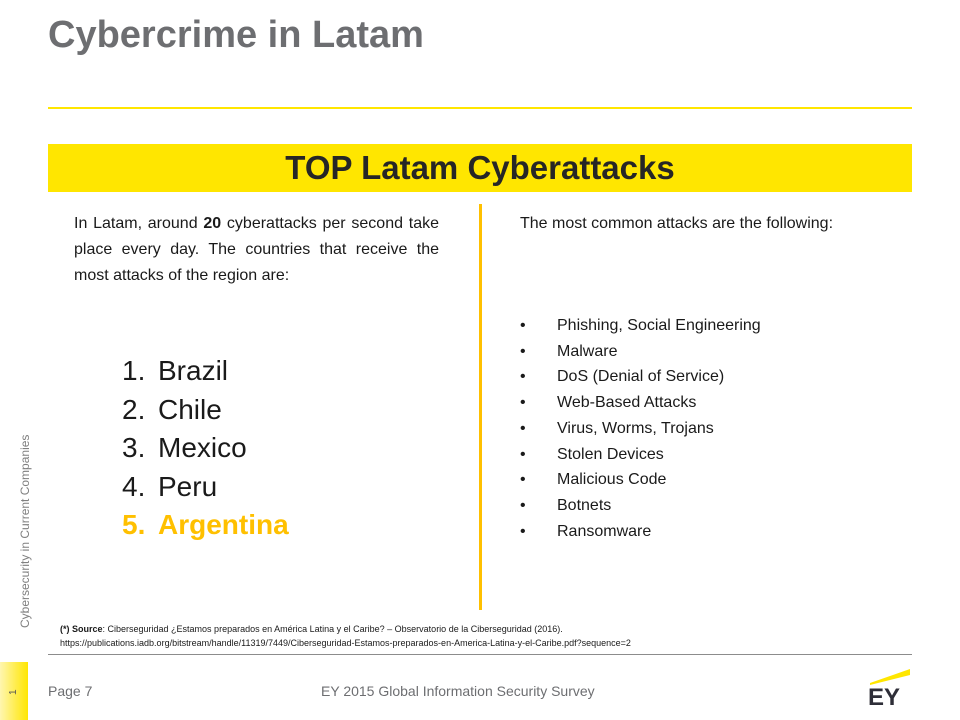 The height and width of the screenshot is (720, 960). I want to click on country-number: 2., so click(134, 409).